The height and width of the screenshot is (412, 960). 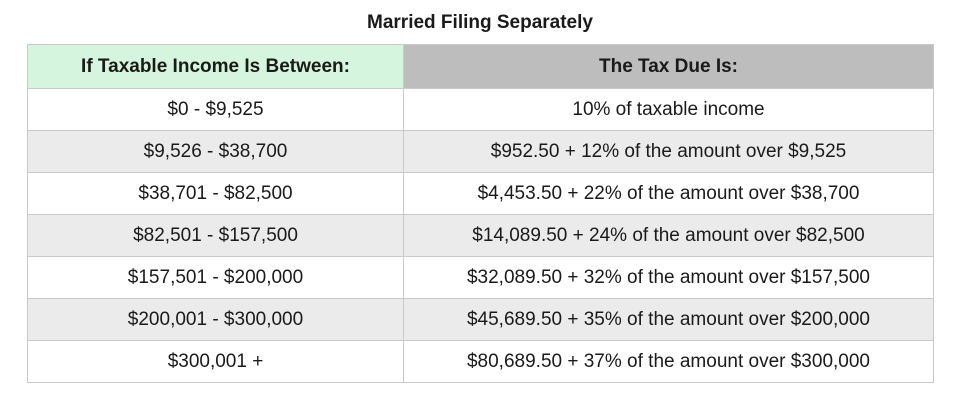 What do you see at coordinates (215, 151) in the screenshot?
I see `income-range-cell: $9,526 - $38,700` at bounding box center [215, 151].